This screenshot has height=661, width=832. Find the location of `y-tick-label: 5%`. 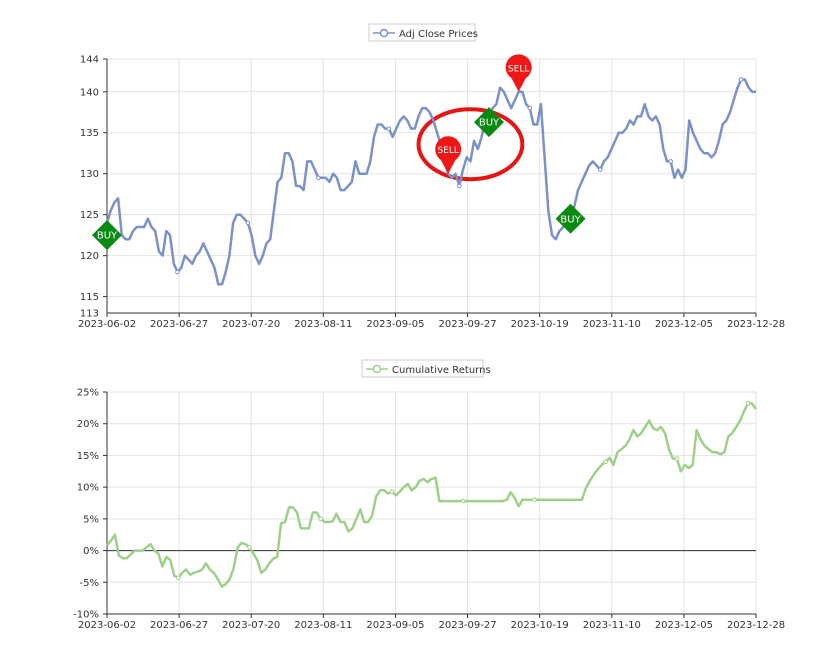

y-tick-label: 5% is located at coordinates (91, 519).